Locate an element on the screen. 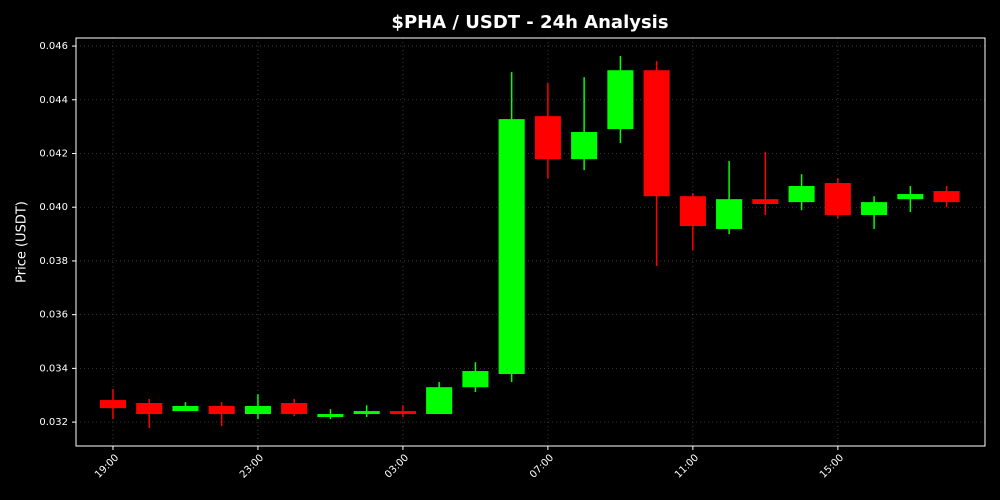  y-axis-label: Price (USDT) is located at coordinates (22, 242).